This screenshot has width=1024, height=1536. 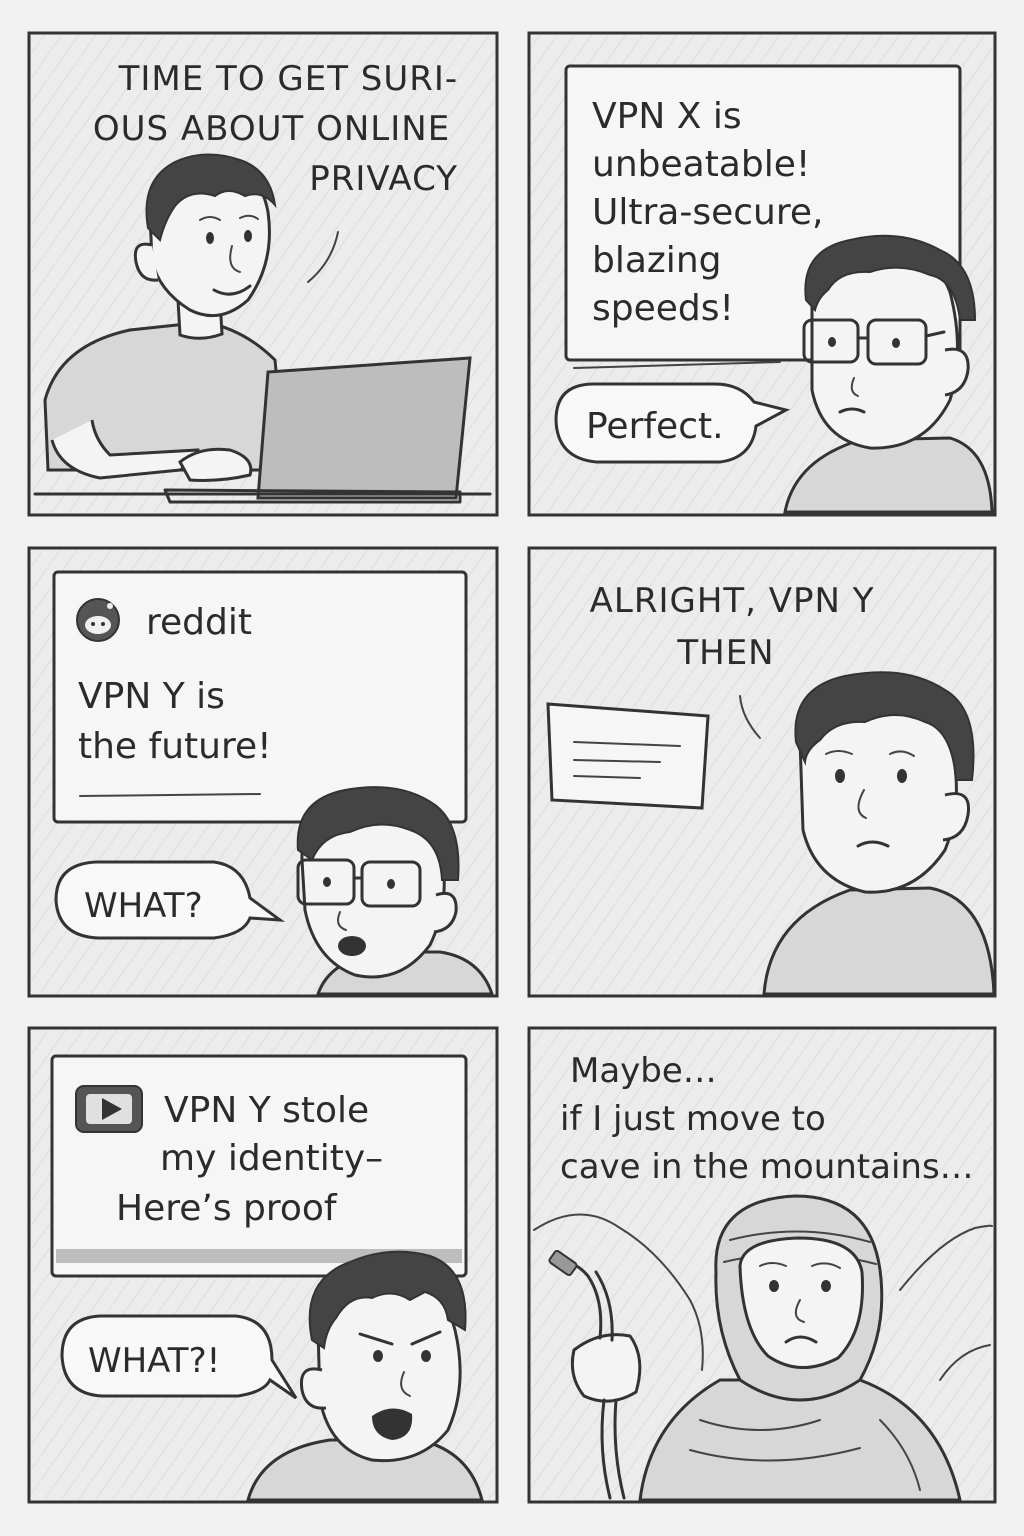 I want to click on speech-text: Perfect., so click(x=655, y=426).